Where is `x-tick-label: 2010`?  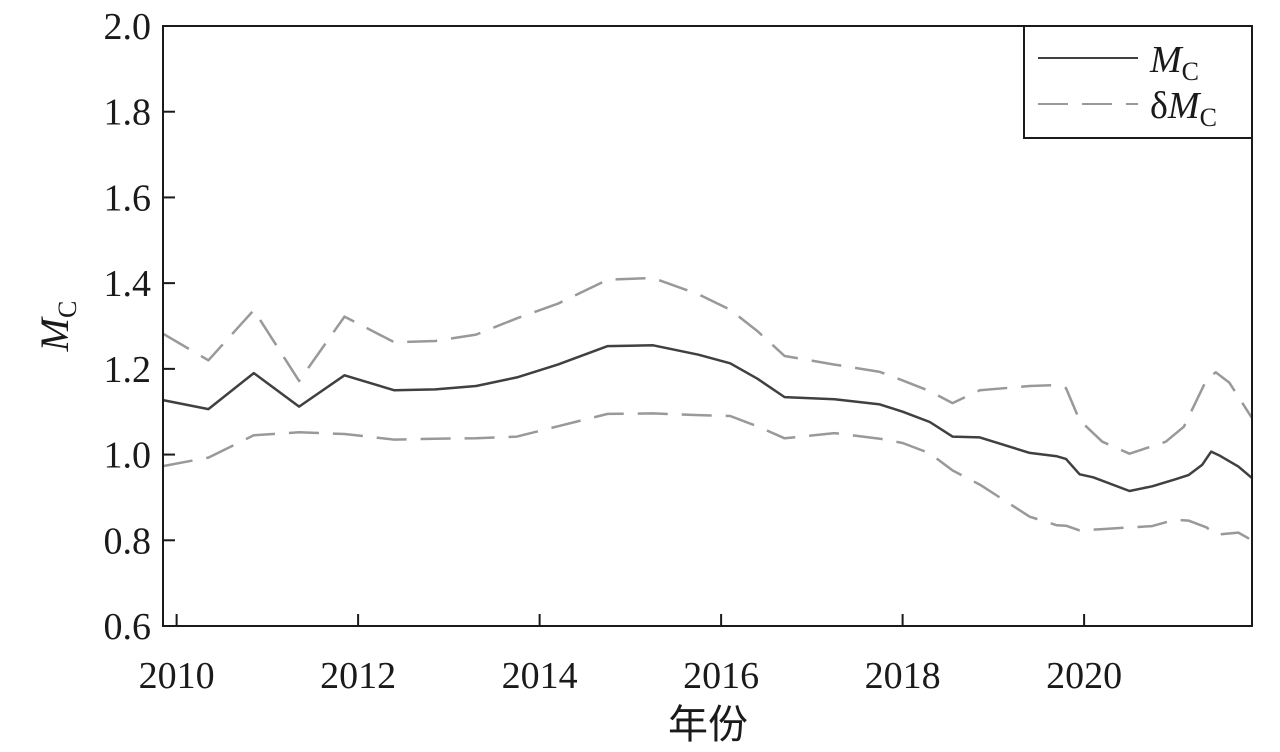 x-tick-label: 2010 is located at coordinates (177, 676).